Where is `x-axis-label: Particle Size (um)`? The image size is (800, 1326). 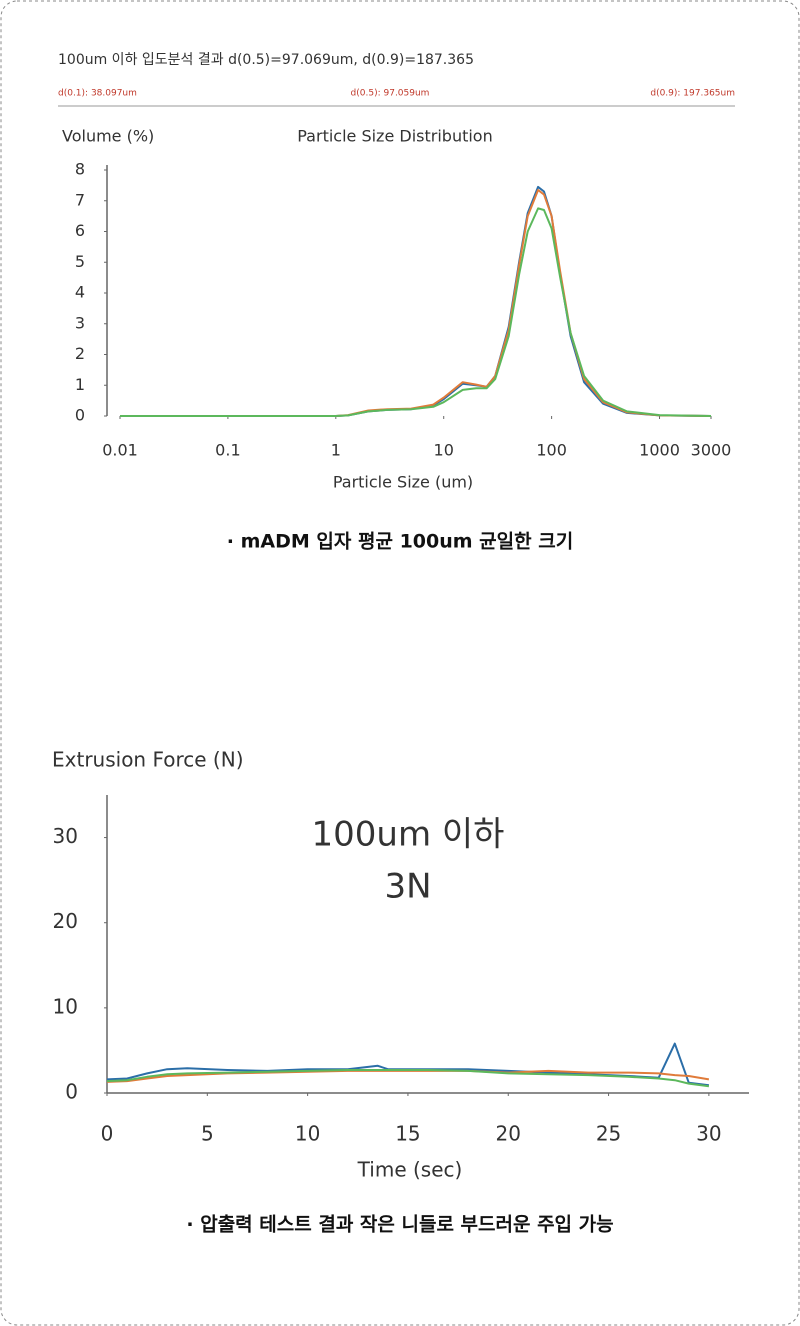
x-axis-label: Particle Size (um) is located at coordinates (403, 482).